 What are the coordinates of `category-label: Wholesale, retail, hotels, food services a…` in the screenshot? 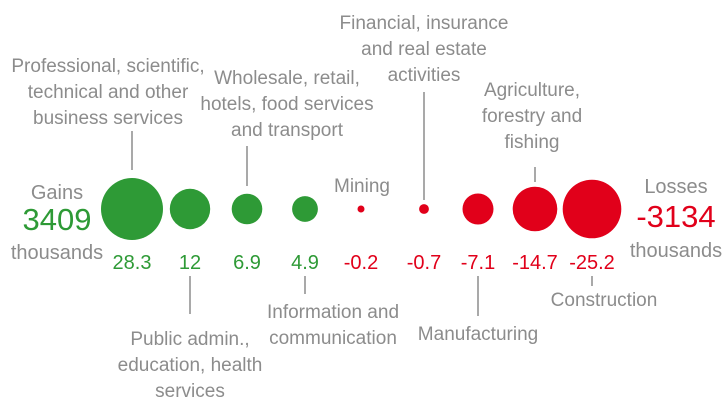 It's located at (286, 104).